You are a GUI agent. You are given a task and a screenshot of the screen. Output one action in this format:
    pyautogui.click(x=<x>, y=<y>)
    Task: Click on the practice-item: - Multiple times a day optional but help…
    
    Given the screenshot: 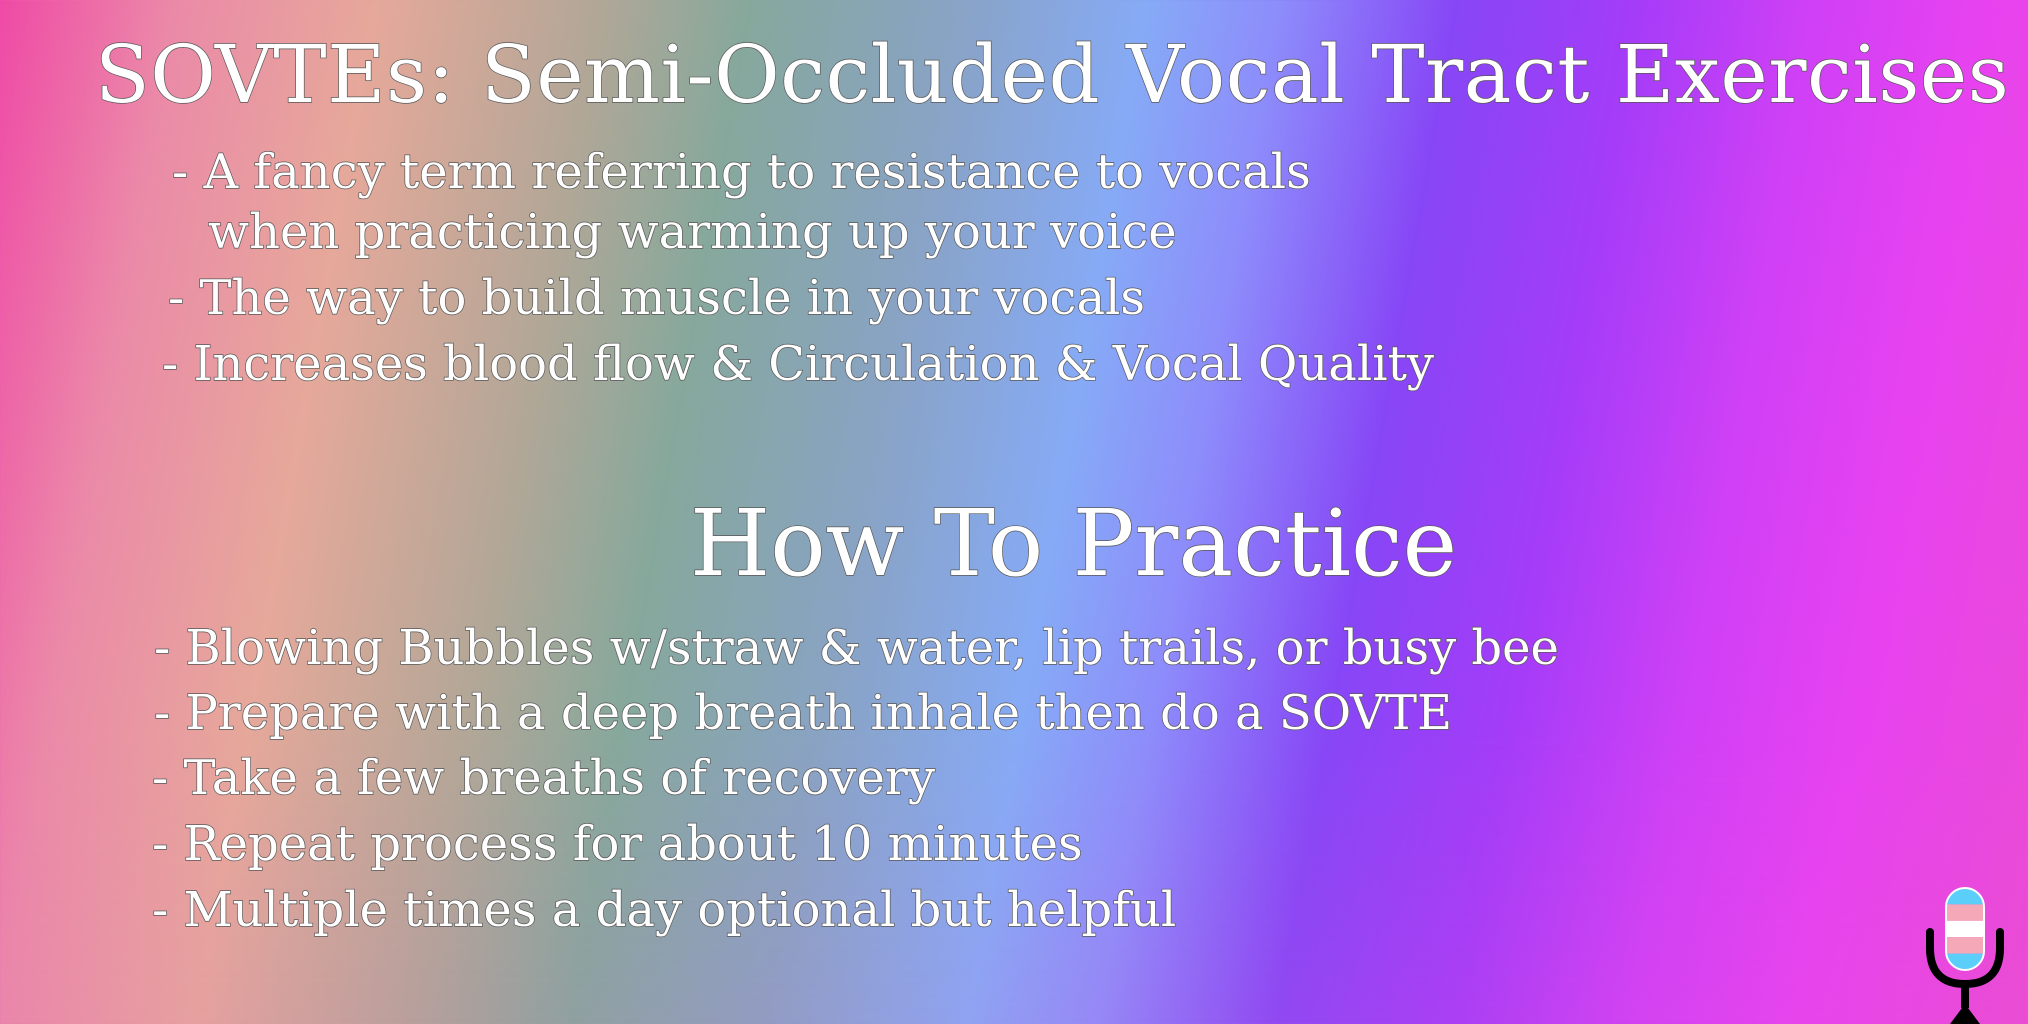 What is the action you would take?
    pyautogui.click(x=664, y=909)
    